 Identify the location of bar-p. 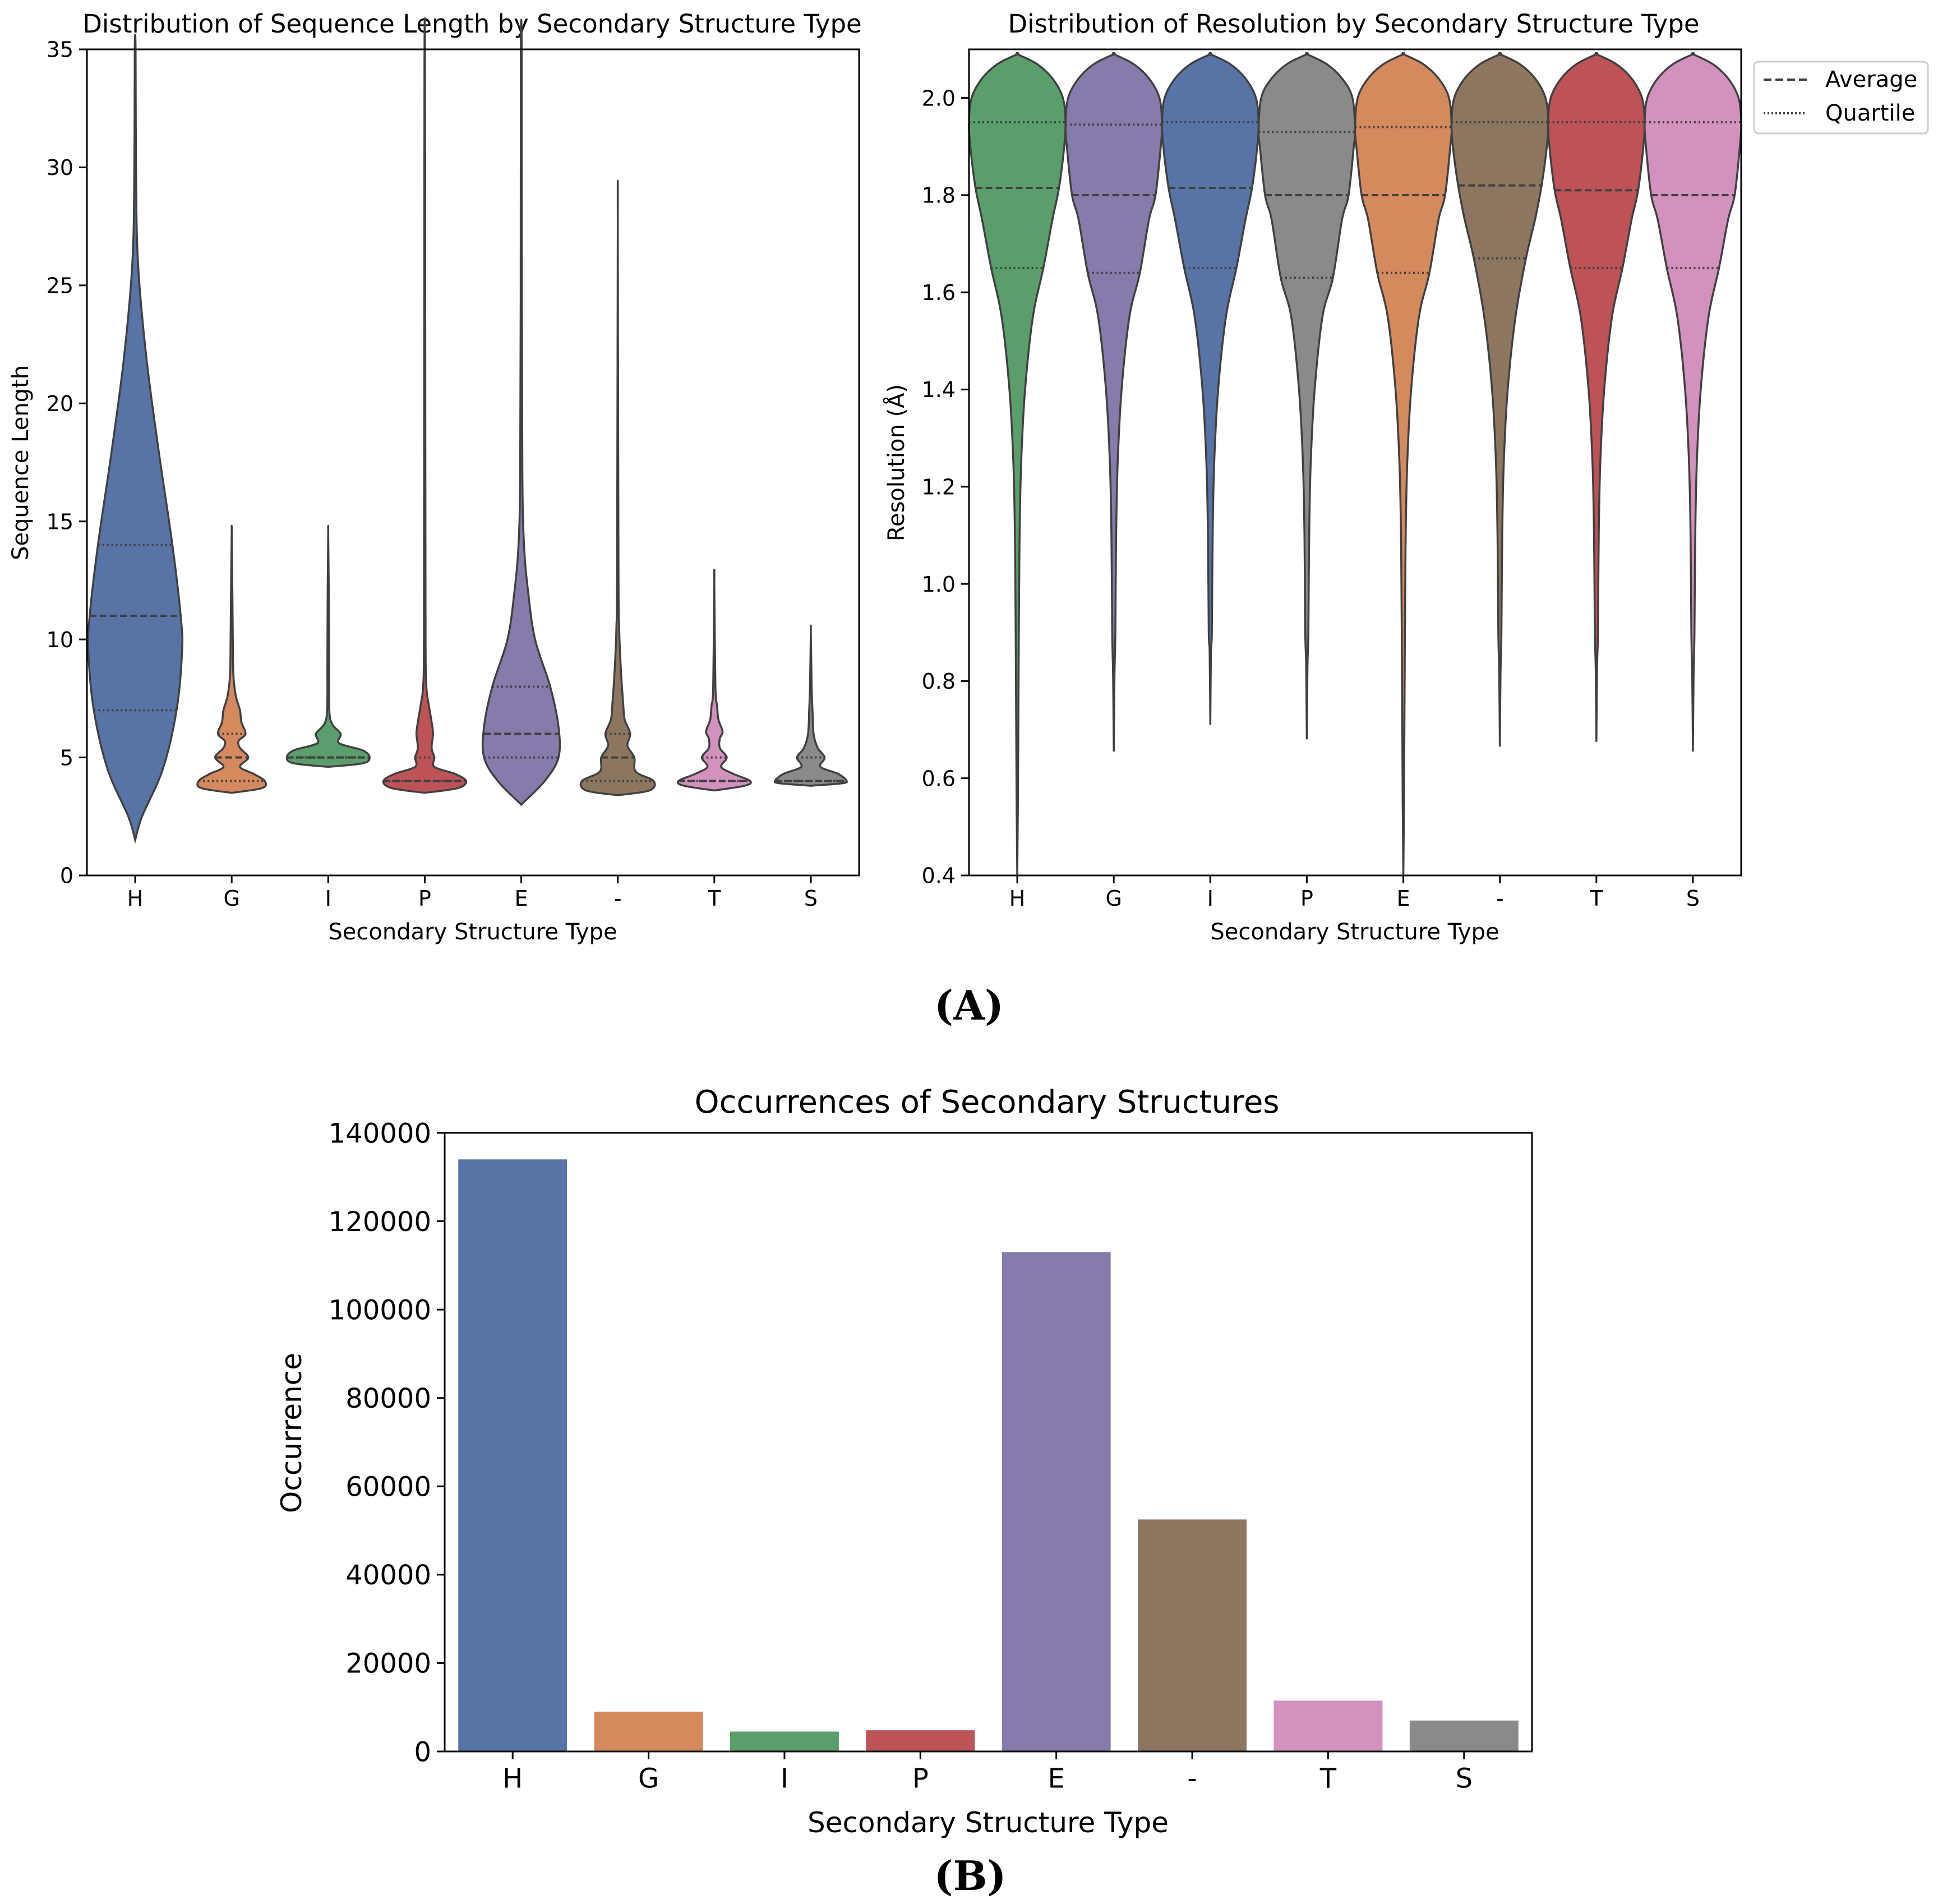
(920, 1741).